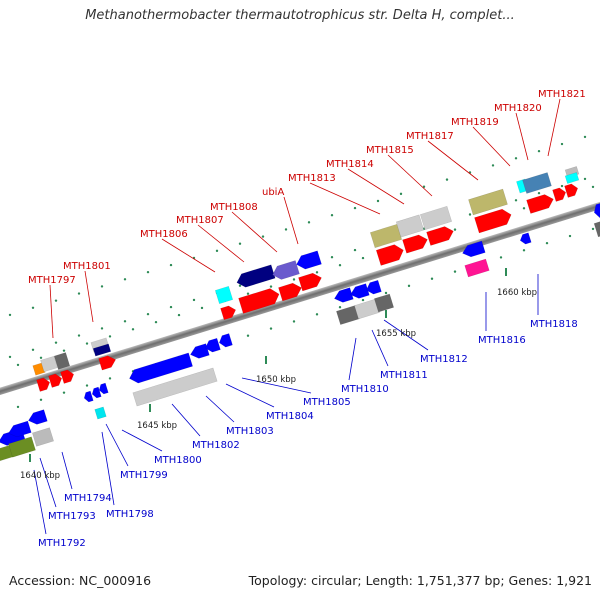 Image resolution: width=600 pixels, height=600 pixels. What do you see at coordinates (350, 164) in the screenshot?
I see `gene-label: MTH1814` at bounding box center [350, 164].